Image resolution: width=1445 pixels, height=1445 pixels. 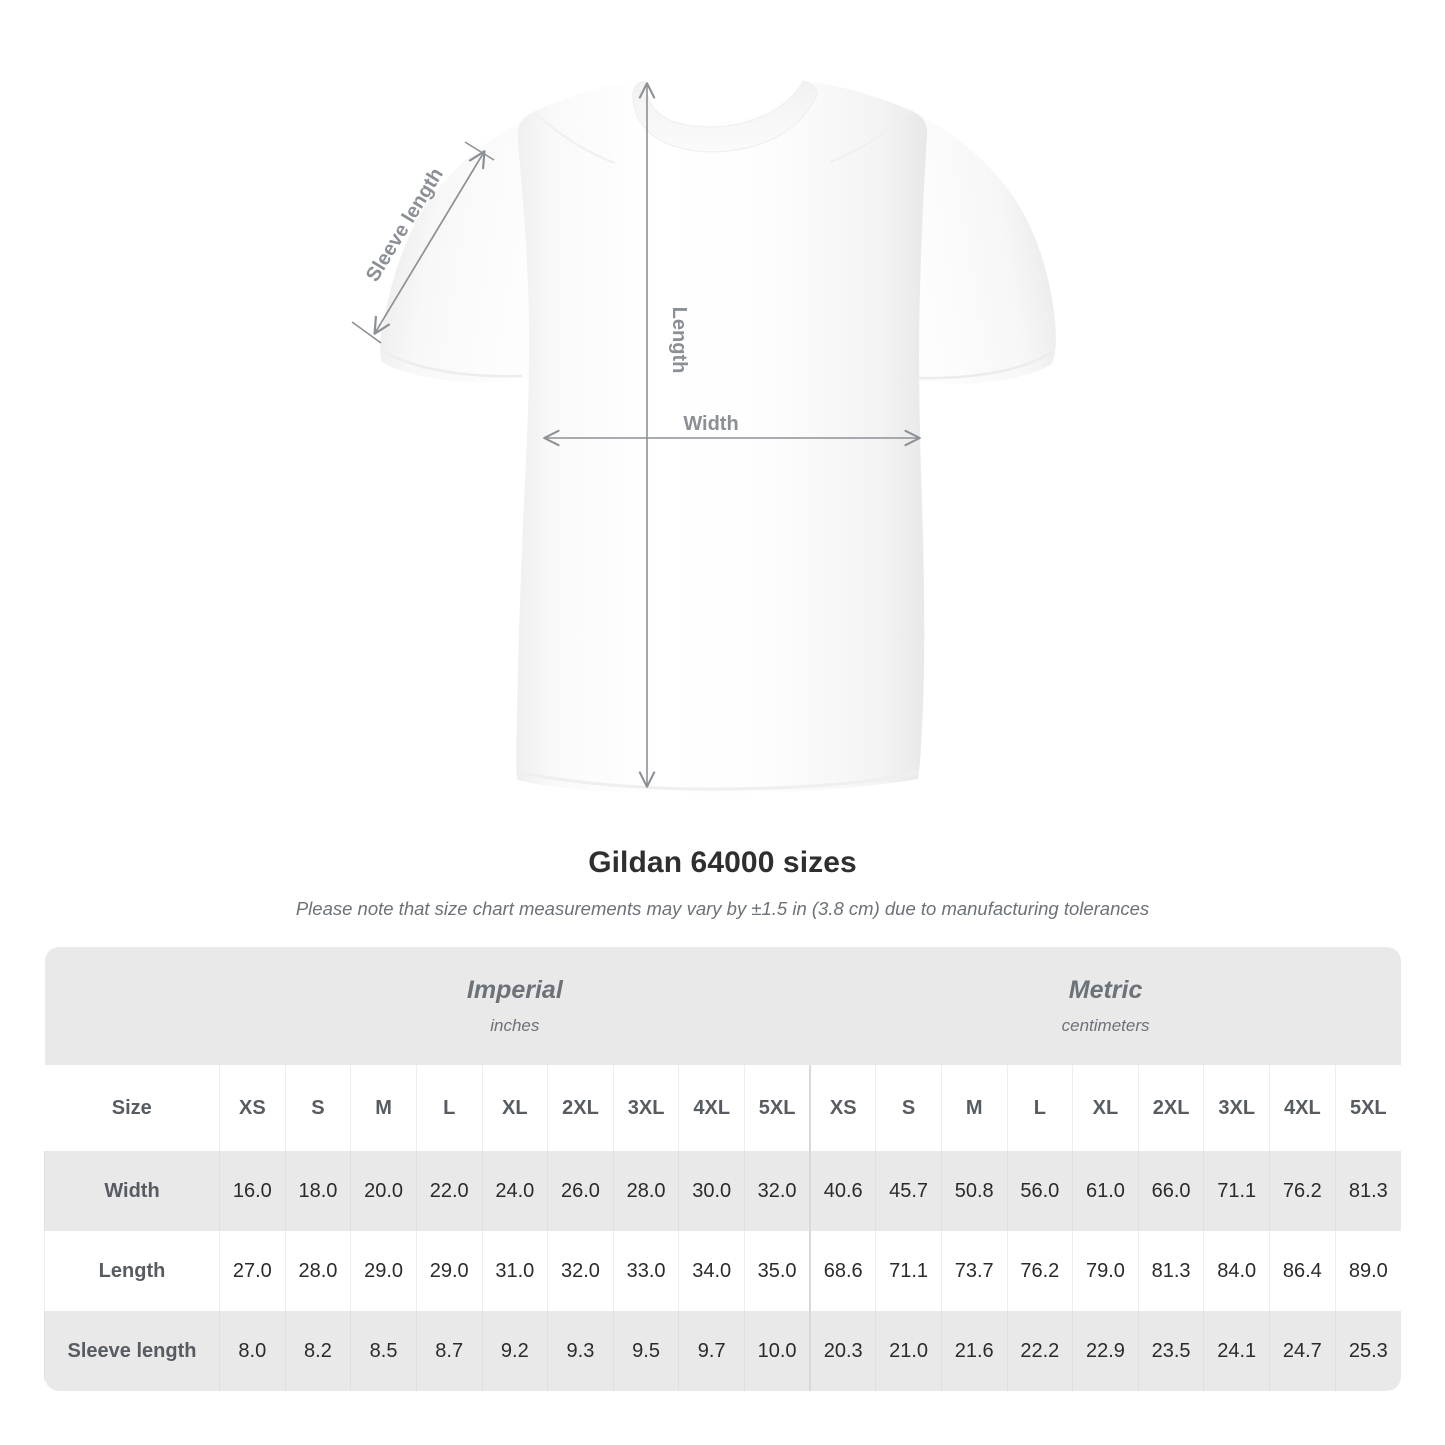 What do you see at coordinates (1170, 1191) in the screenshot?
I see `measurement-cell: 66.0` at bounding box center [1170, 1191].